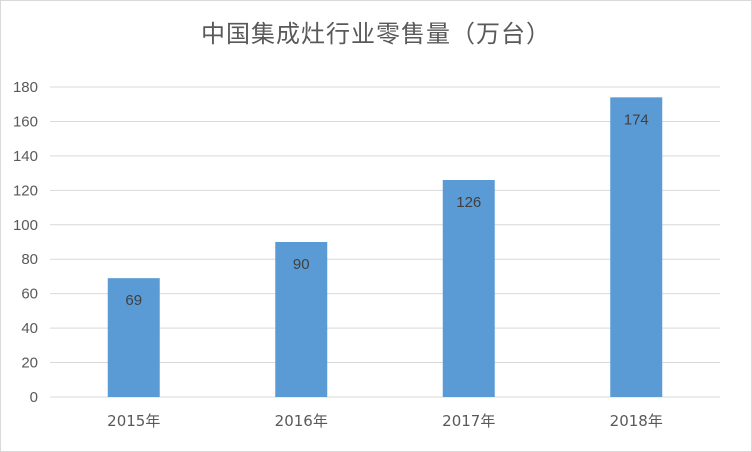  What do you see at coordinates (636, 421) in the screenshot?
I see `x-tick-label: 2018年` at bounding box center [636, 421].